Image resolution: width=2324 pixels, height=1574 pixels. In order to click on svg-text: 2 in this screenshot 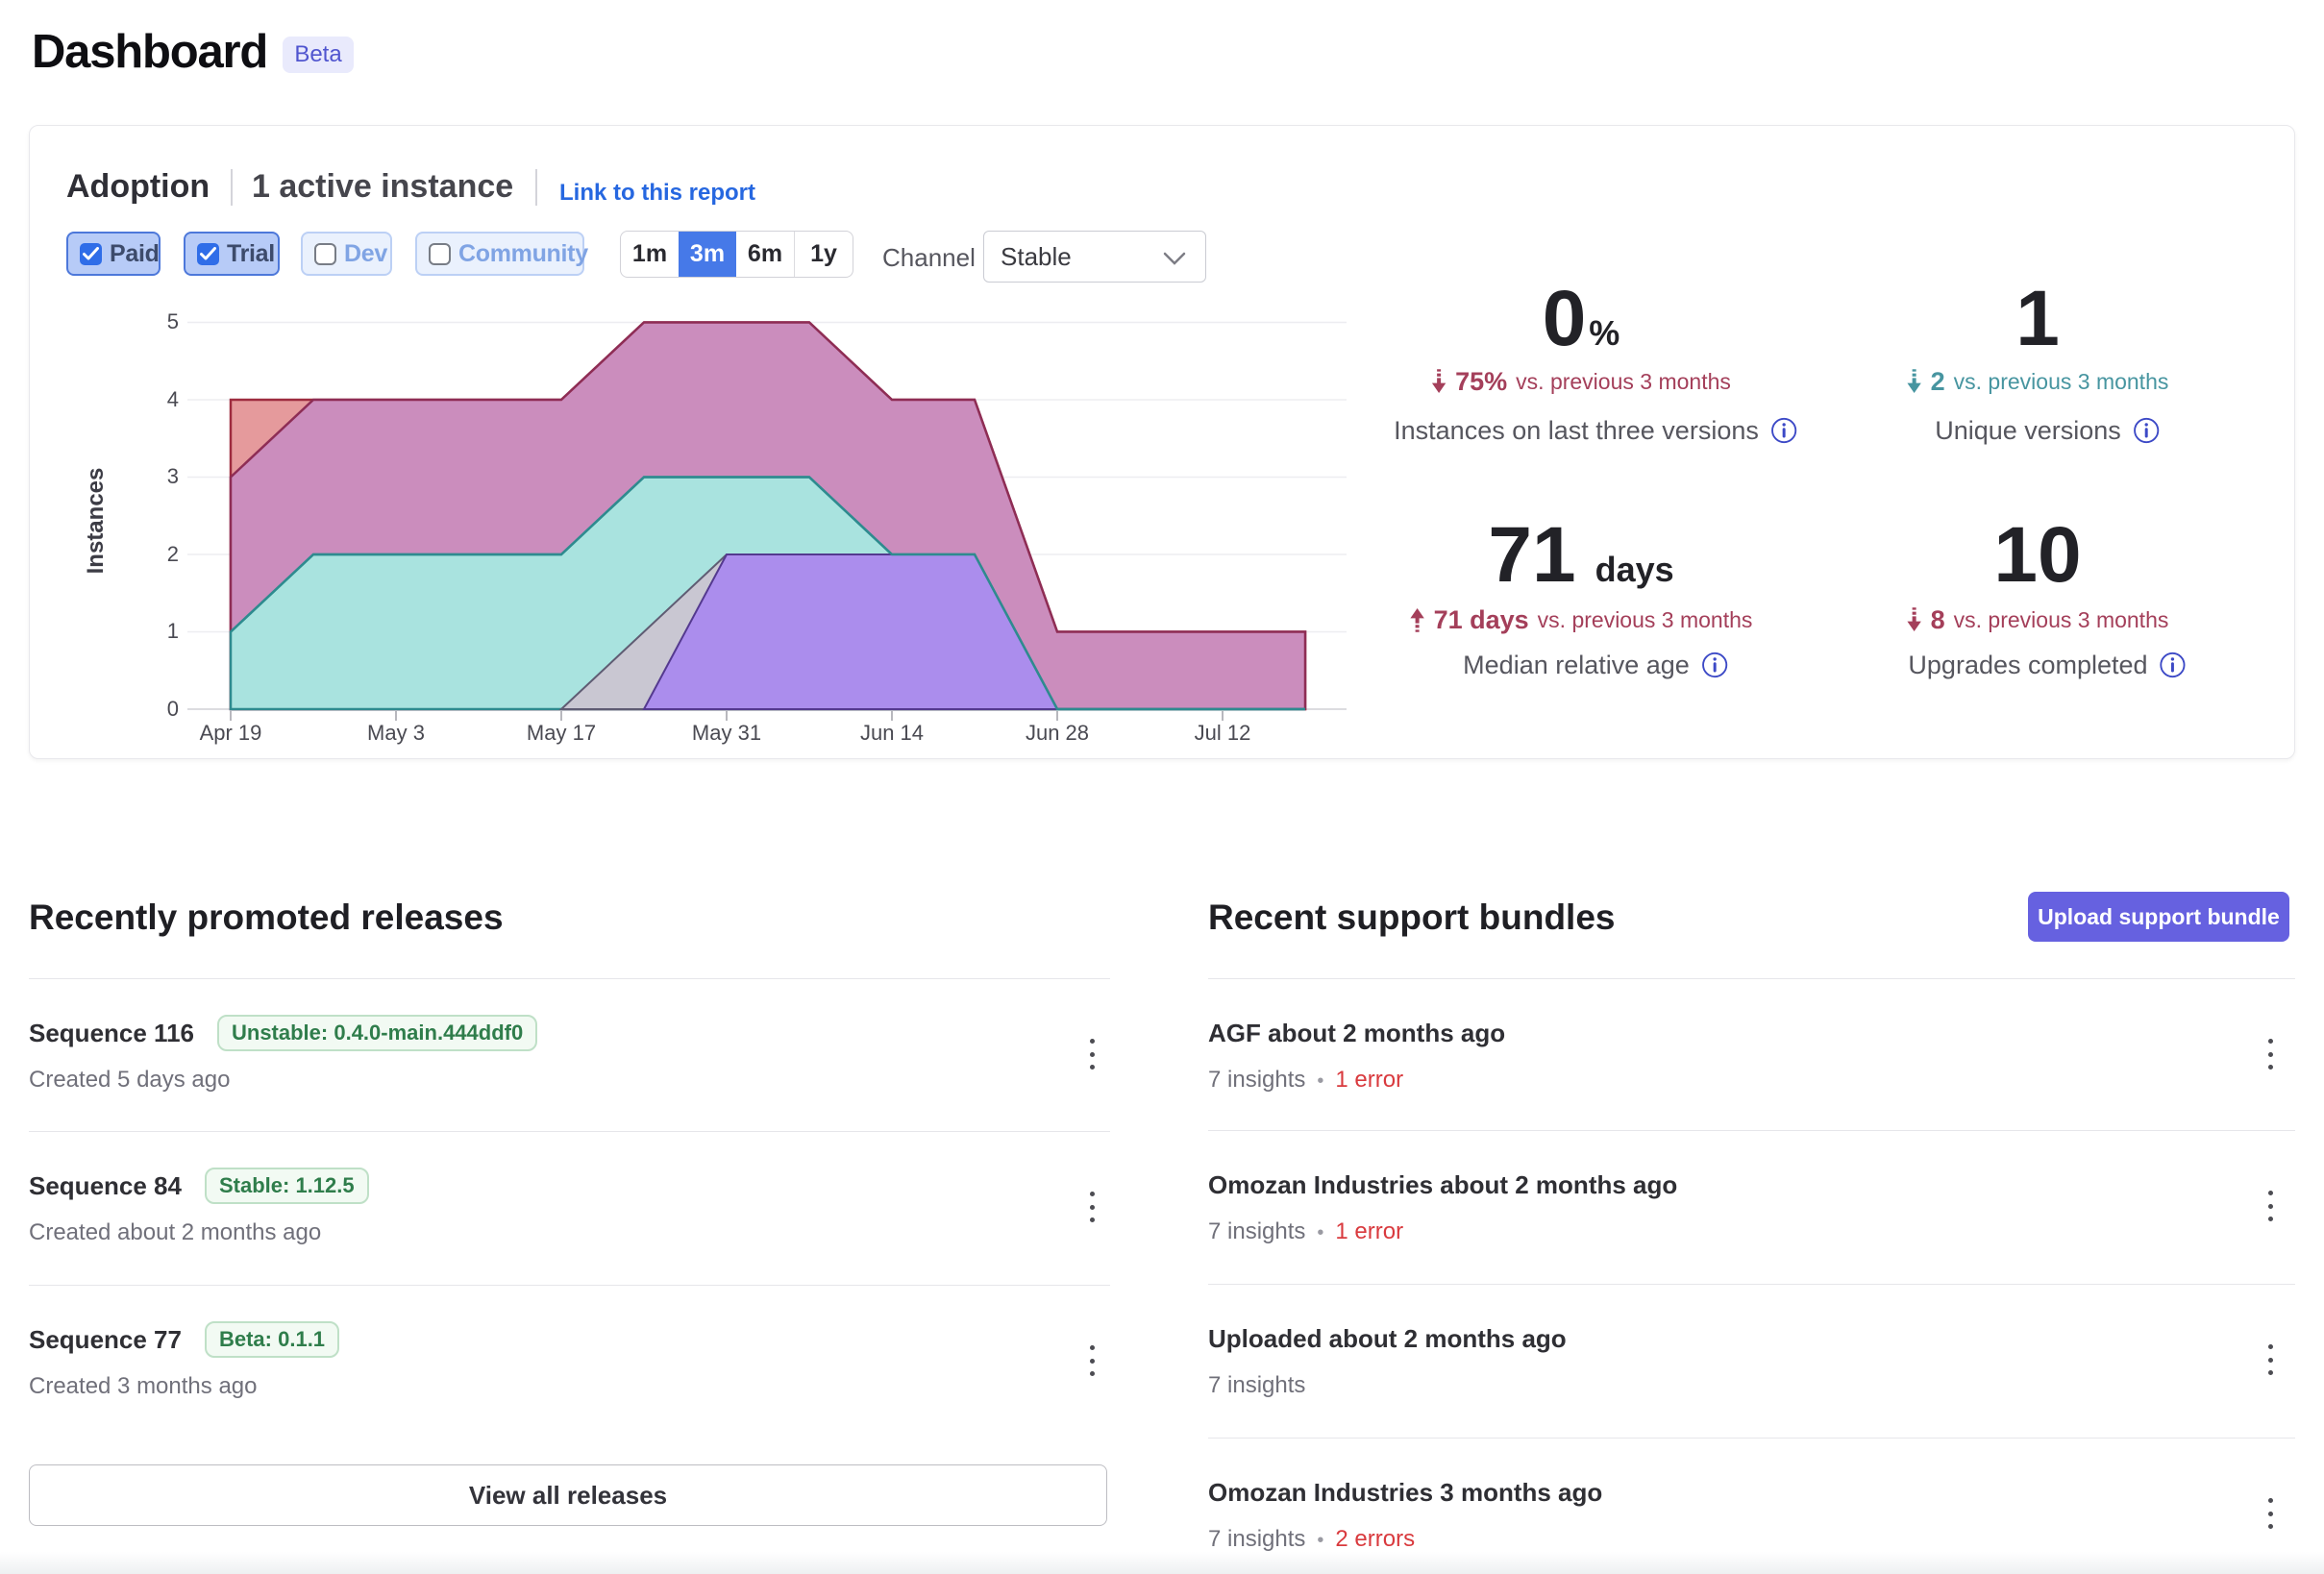, I will do `click(173, 554)`.